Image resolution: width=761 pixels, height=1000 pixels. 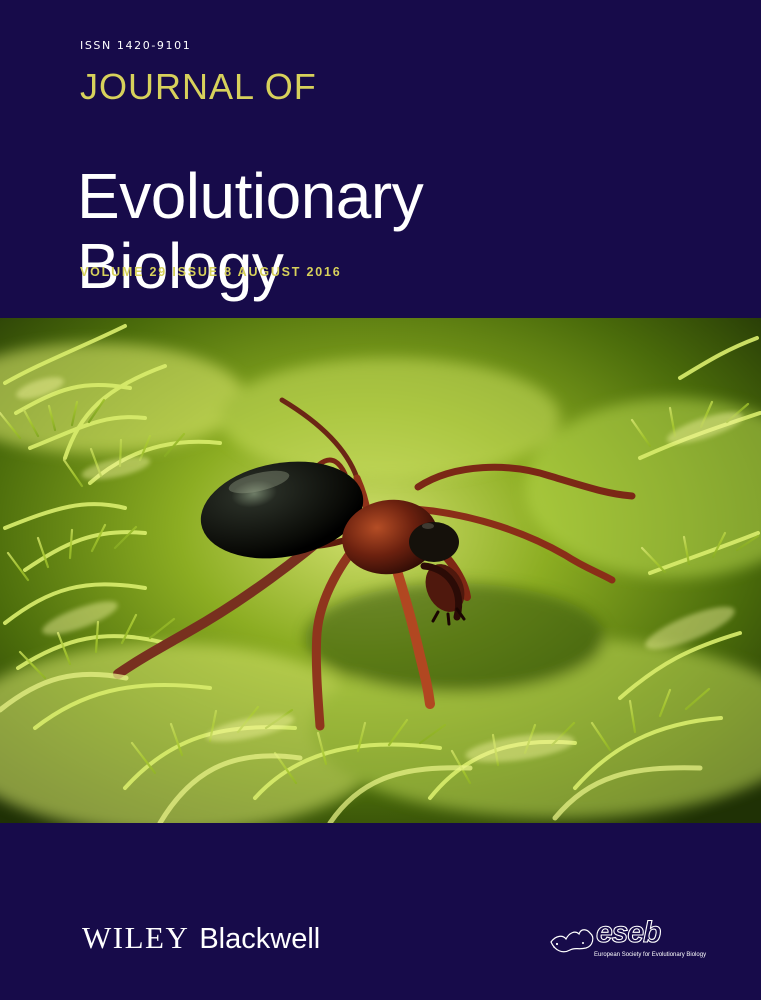 I want to click on wiley-wordmark: WILEY, so click(x=136, y=937).